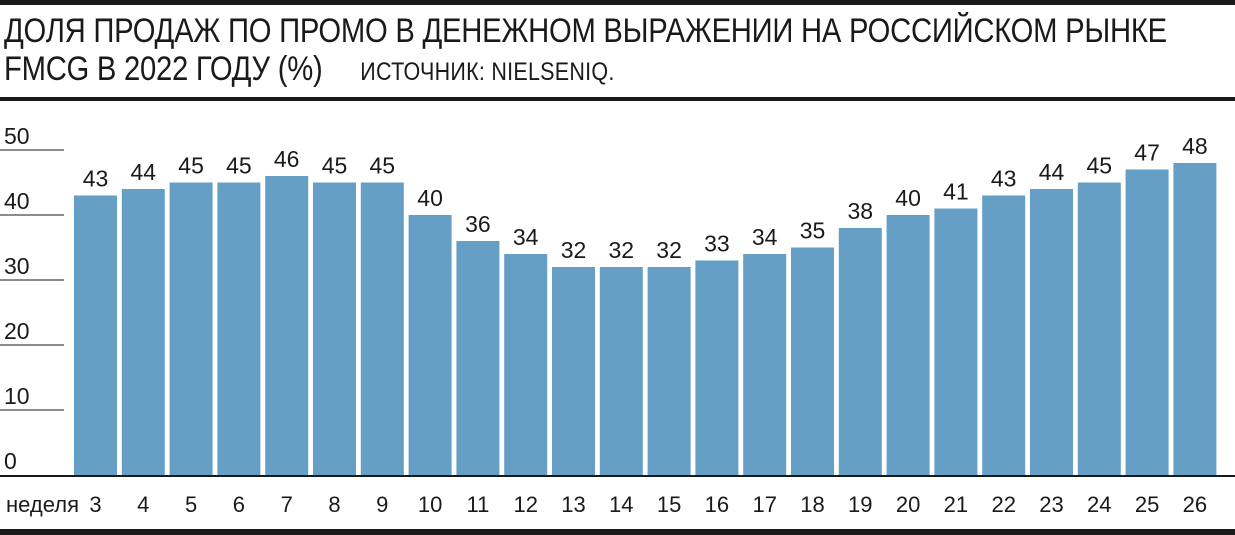 Image resolution: width=1235 pixels, height=535 pixels. I want to click on x-tick-label: 14, so click(621, 504).